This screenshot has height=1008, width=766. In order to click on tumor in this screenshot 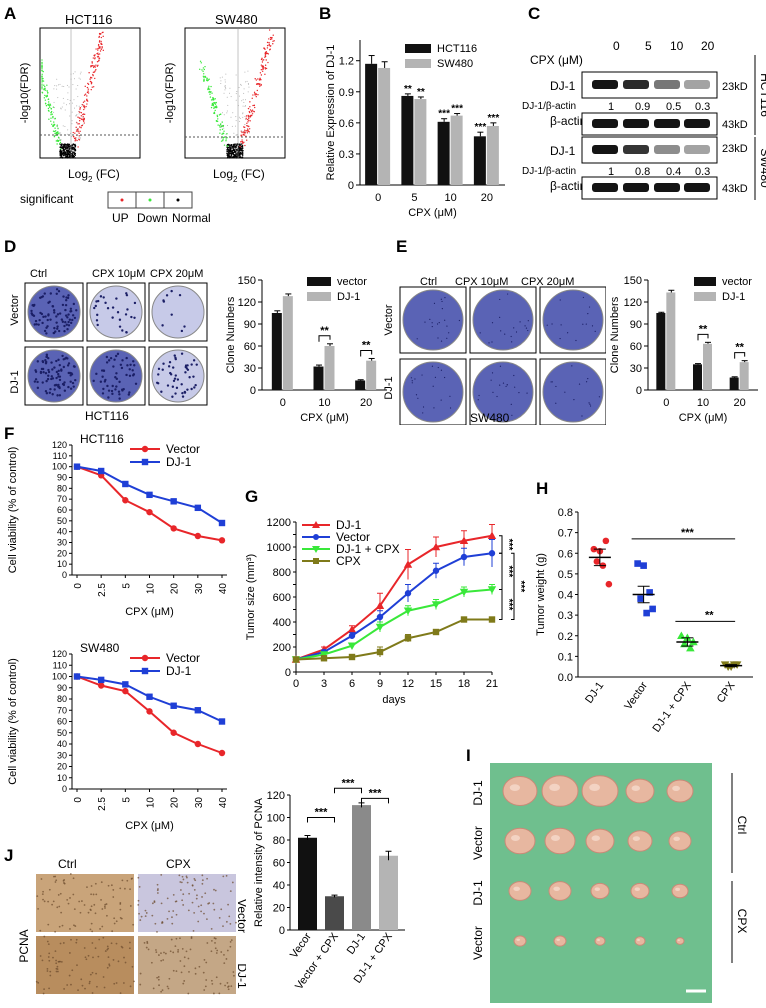, I will do `click(680, 841)`.